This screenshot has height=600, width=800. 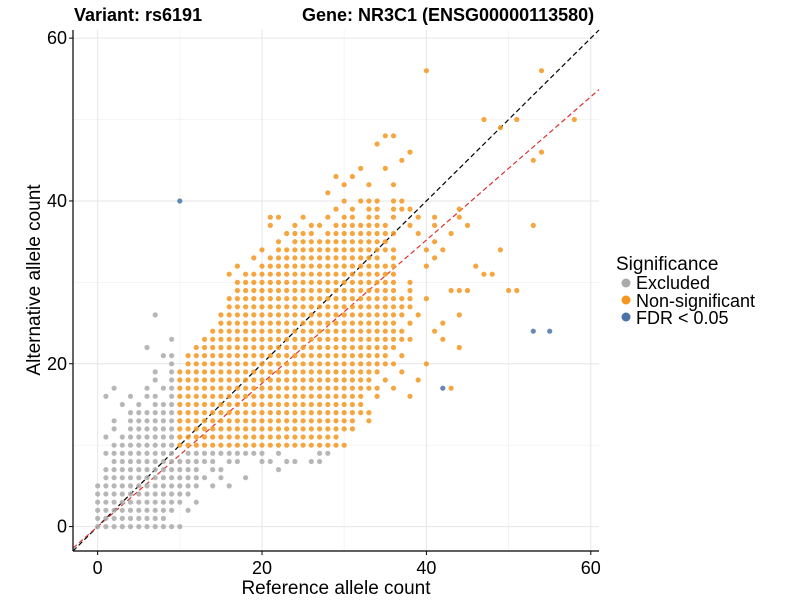 What do you see at coordinates (673, 283) in the screenshot?
I see `legend-label-excluded: Excluded` at bounding box center [673, 283].